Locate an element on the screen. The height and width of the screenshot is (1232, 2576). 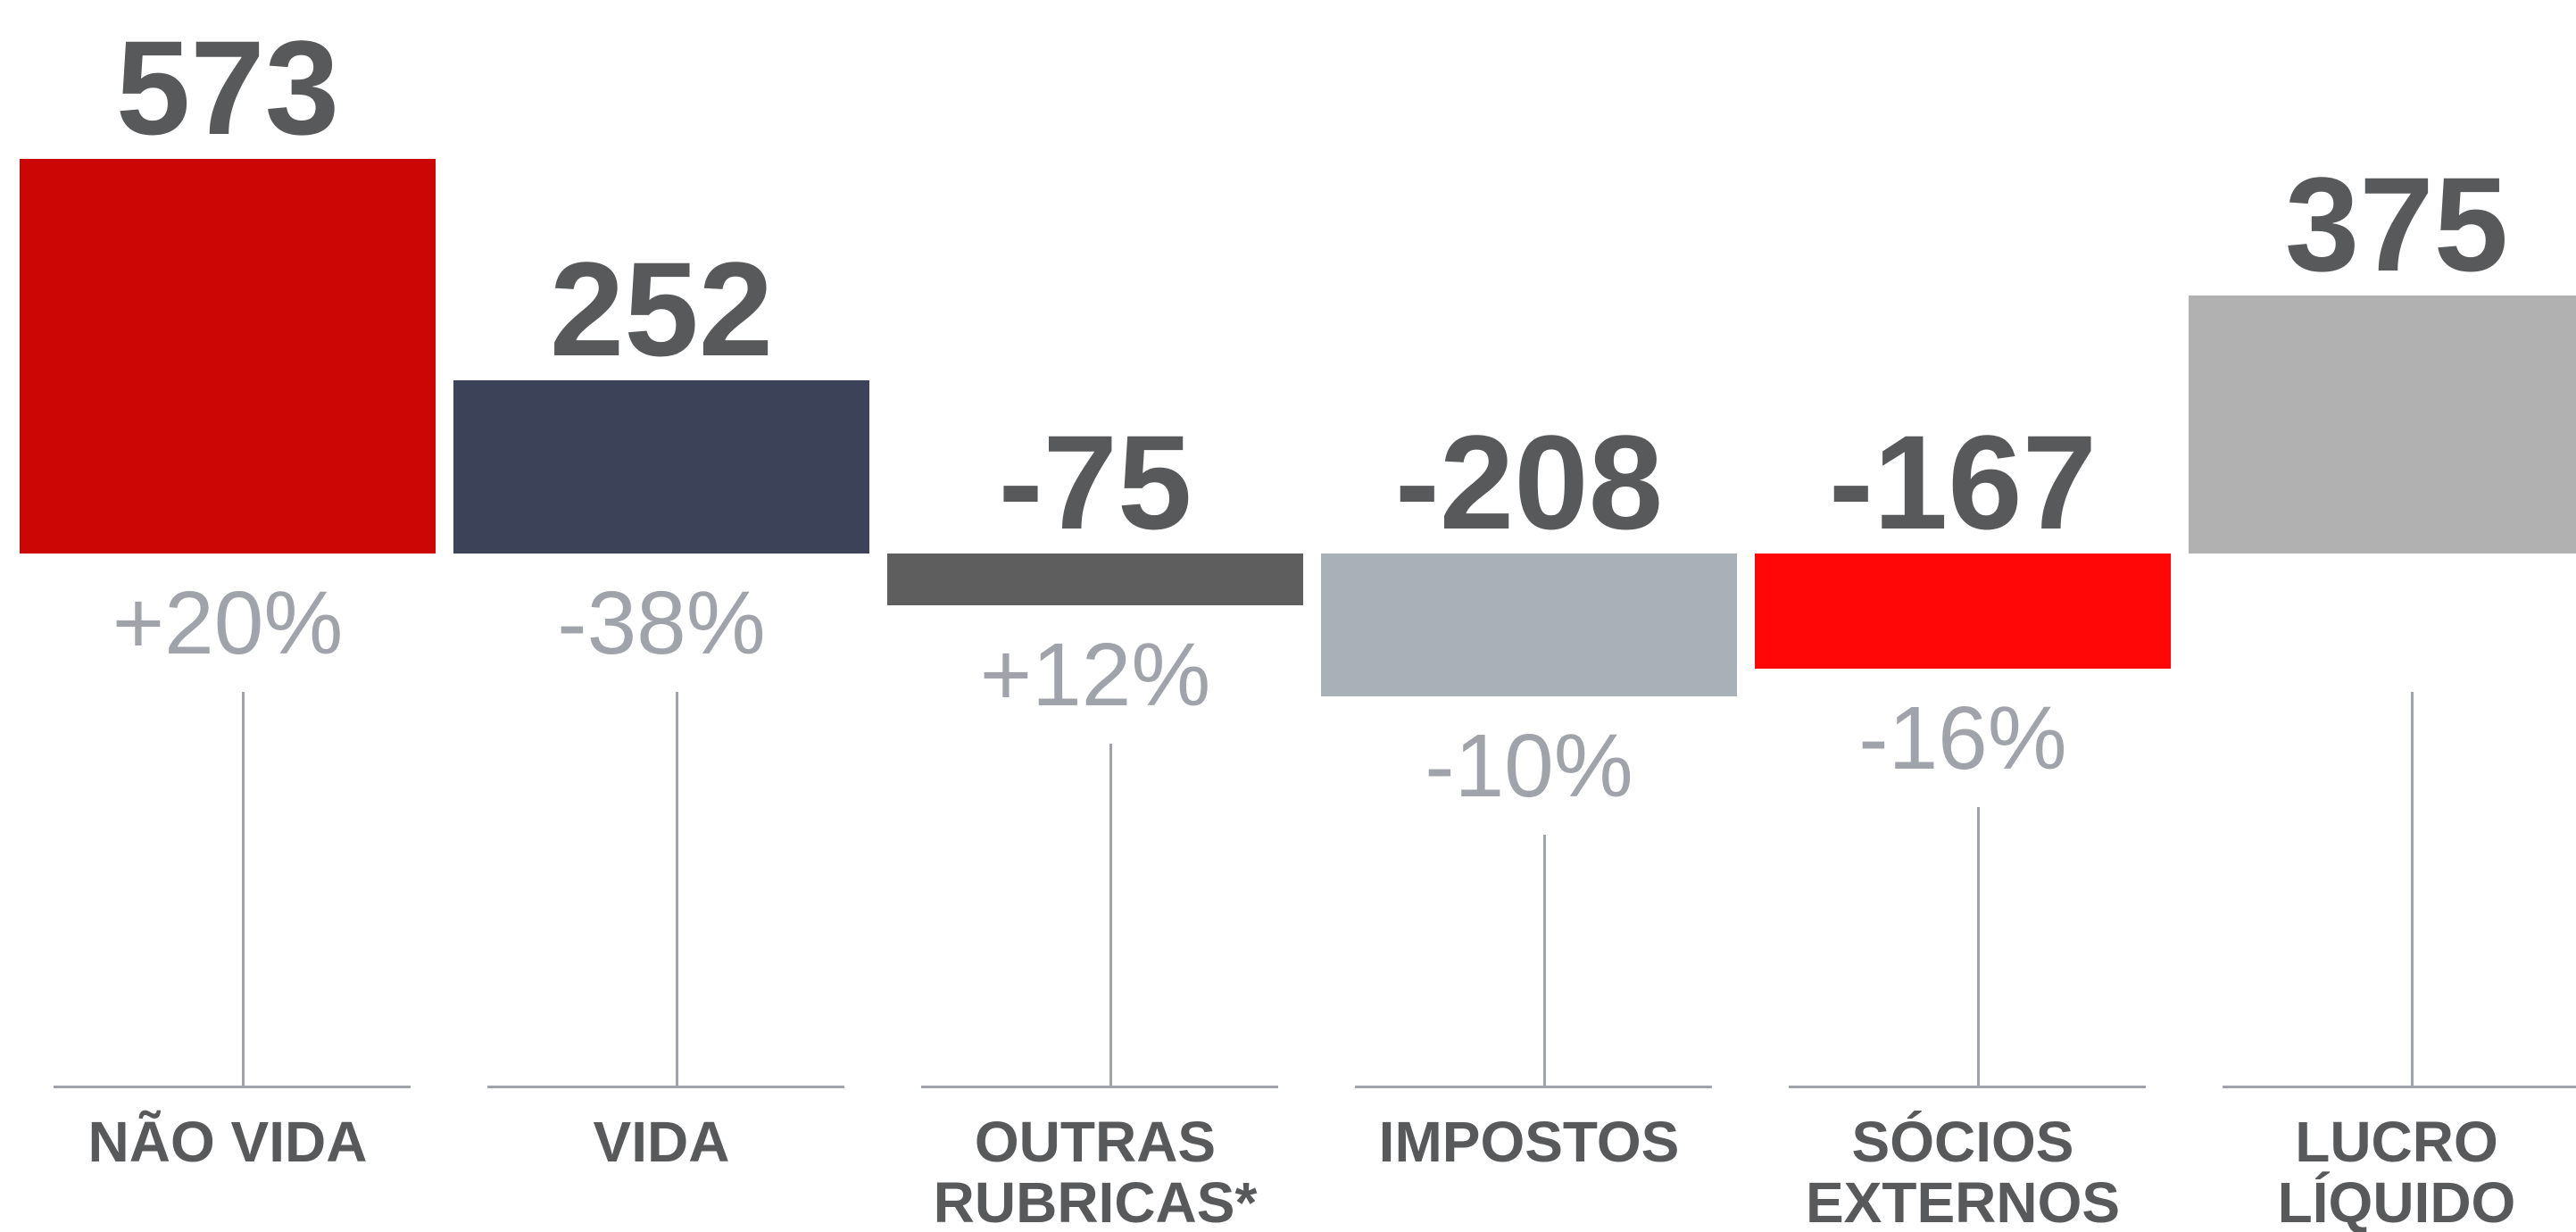
x-tick-label: OUTRAS RUBRICAS* is located at coordinates (1095, 1171).